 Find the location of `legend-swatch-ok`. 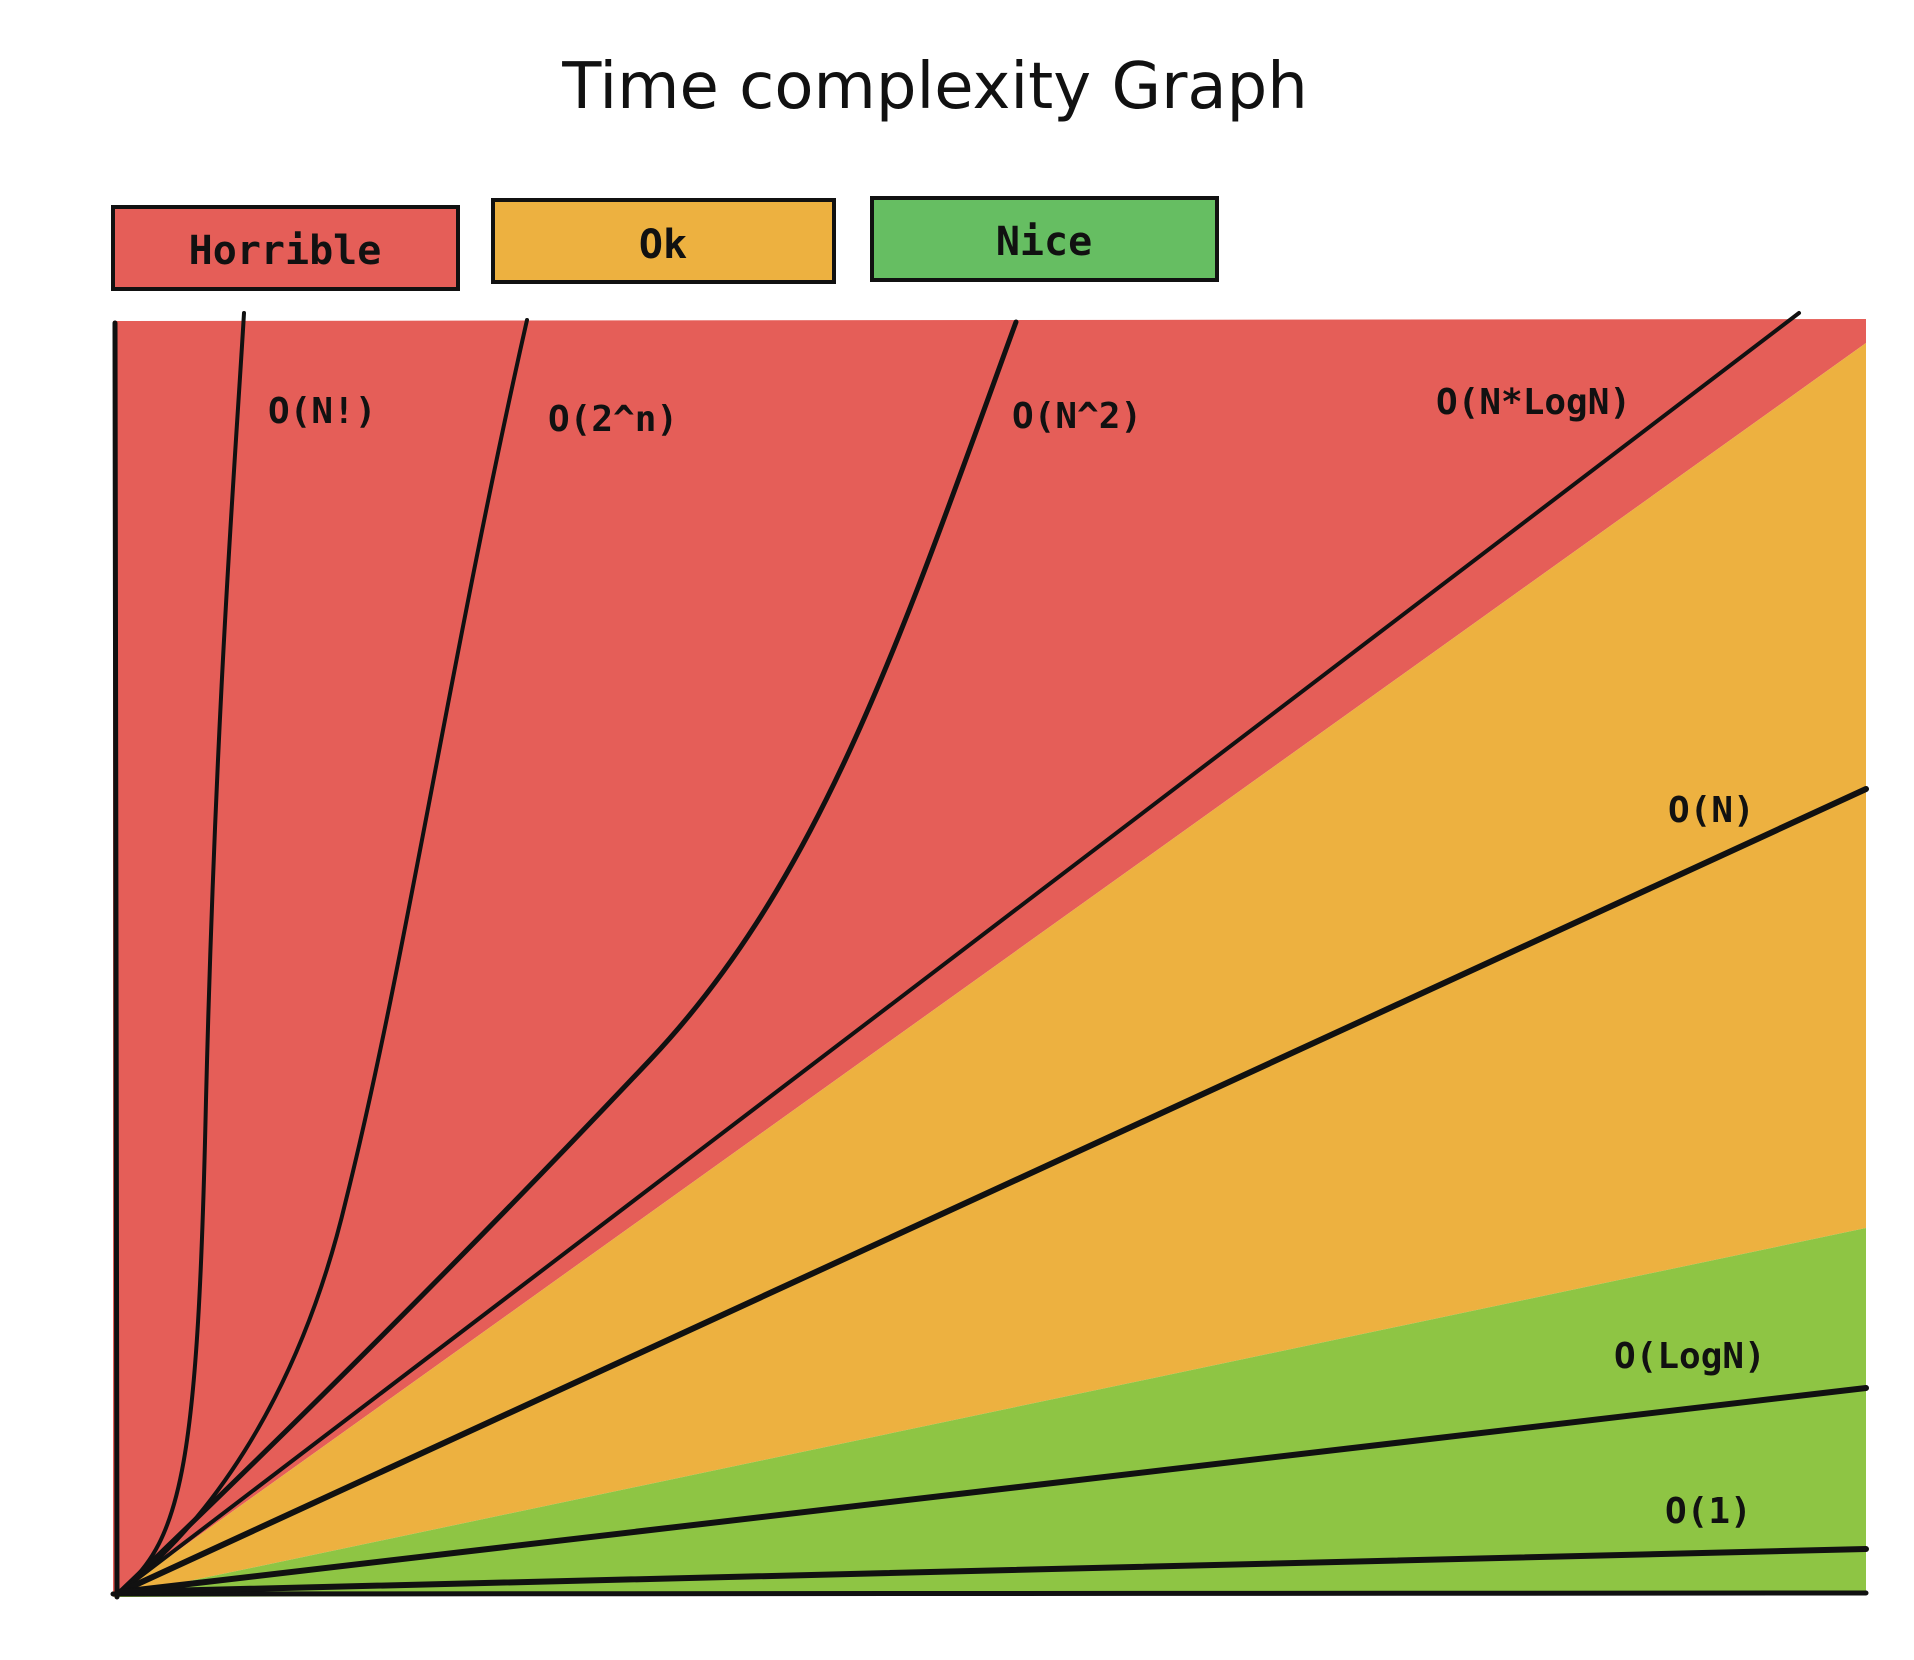

legend-swatch-ok is located at coordinates (663, 241).